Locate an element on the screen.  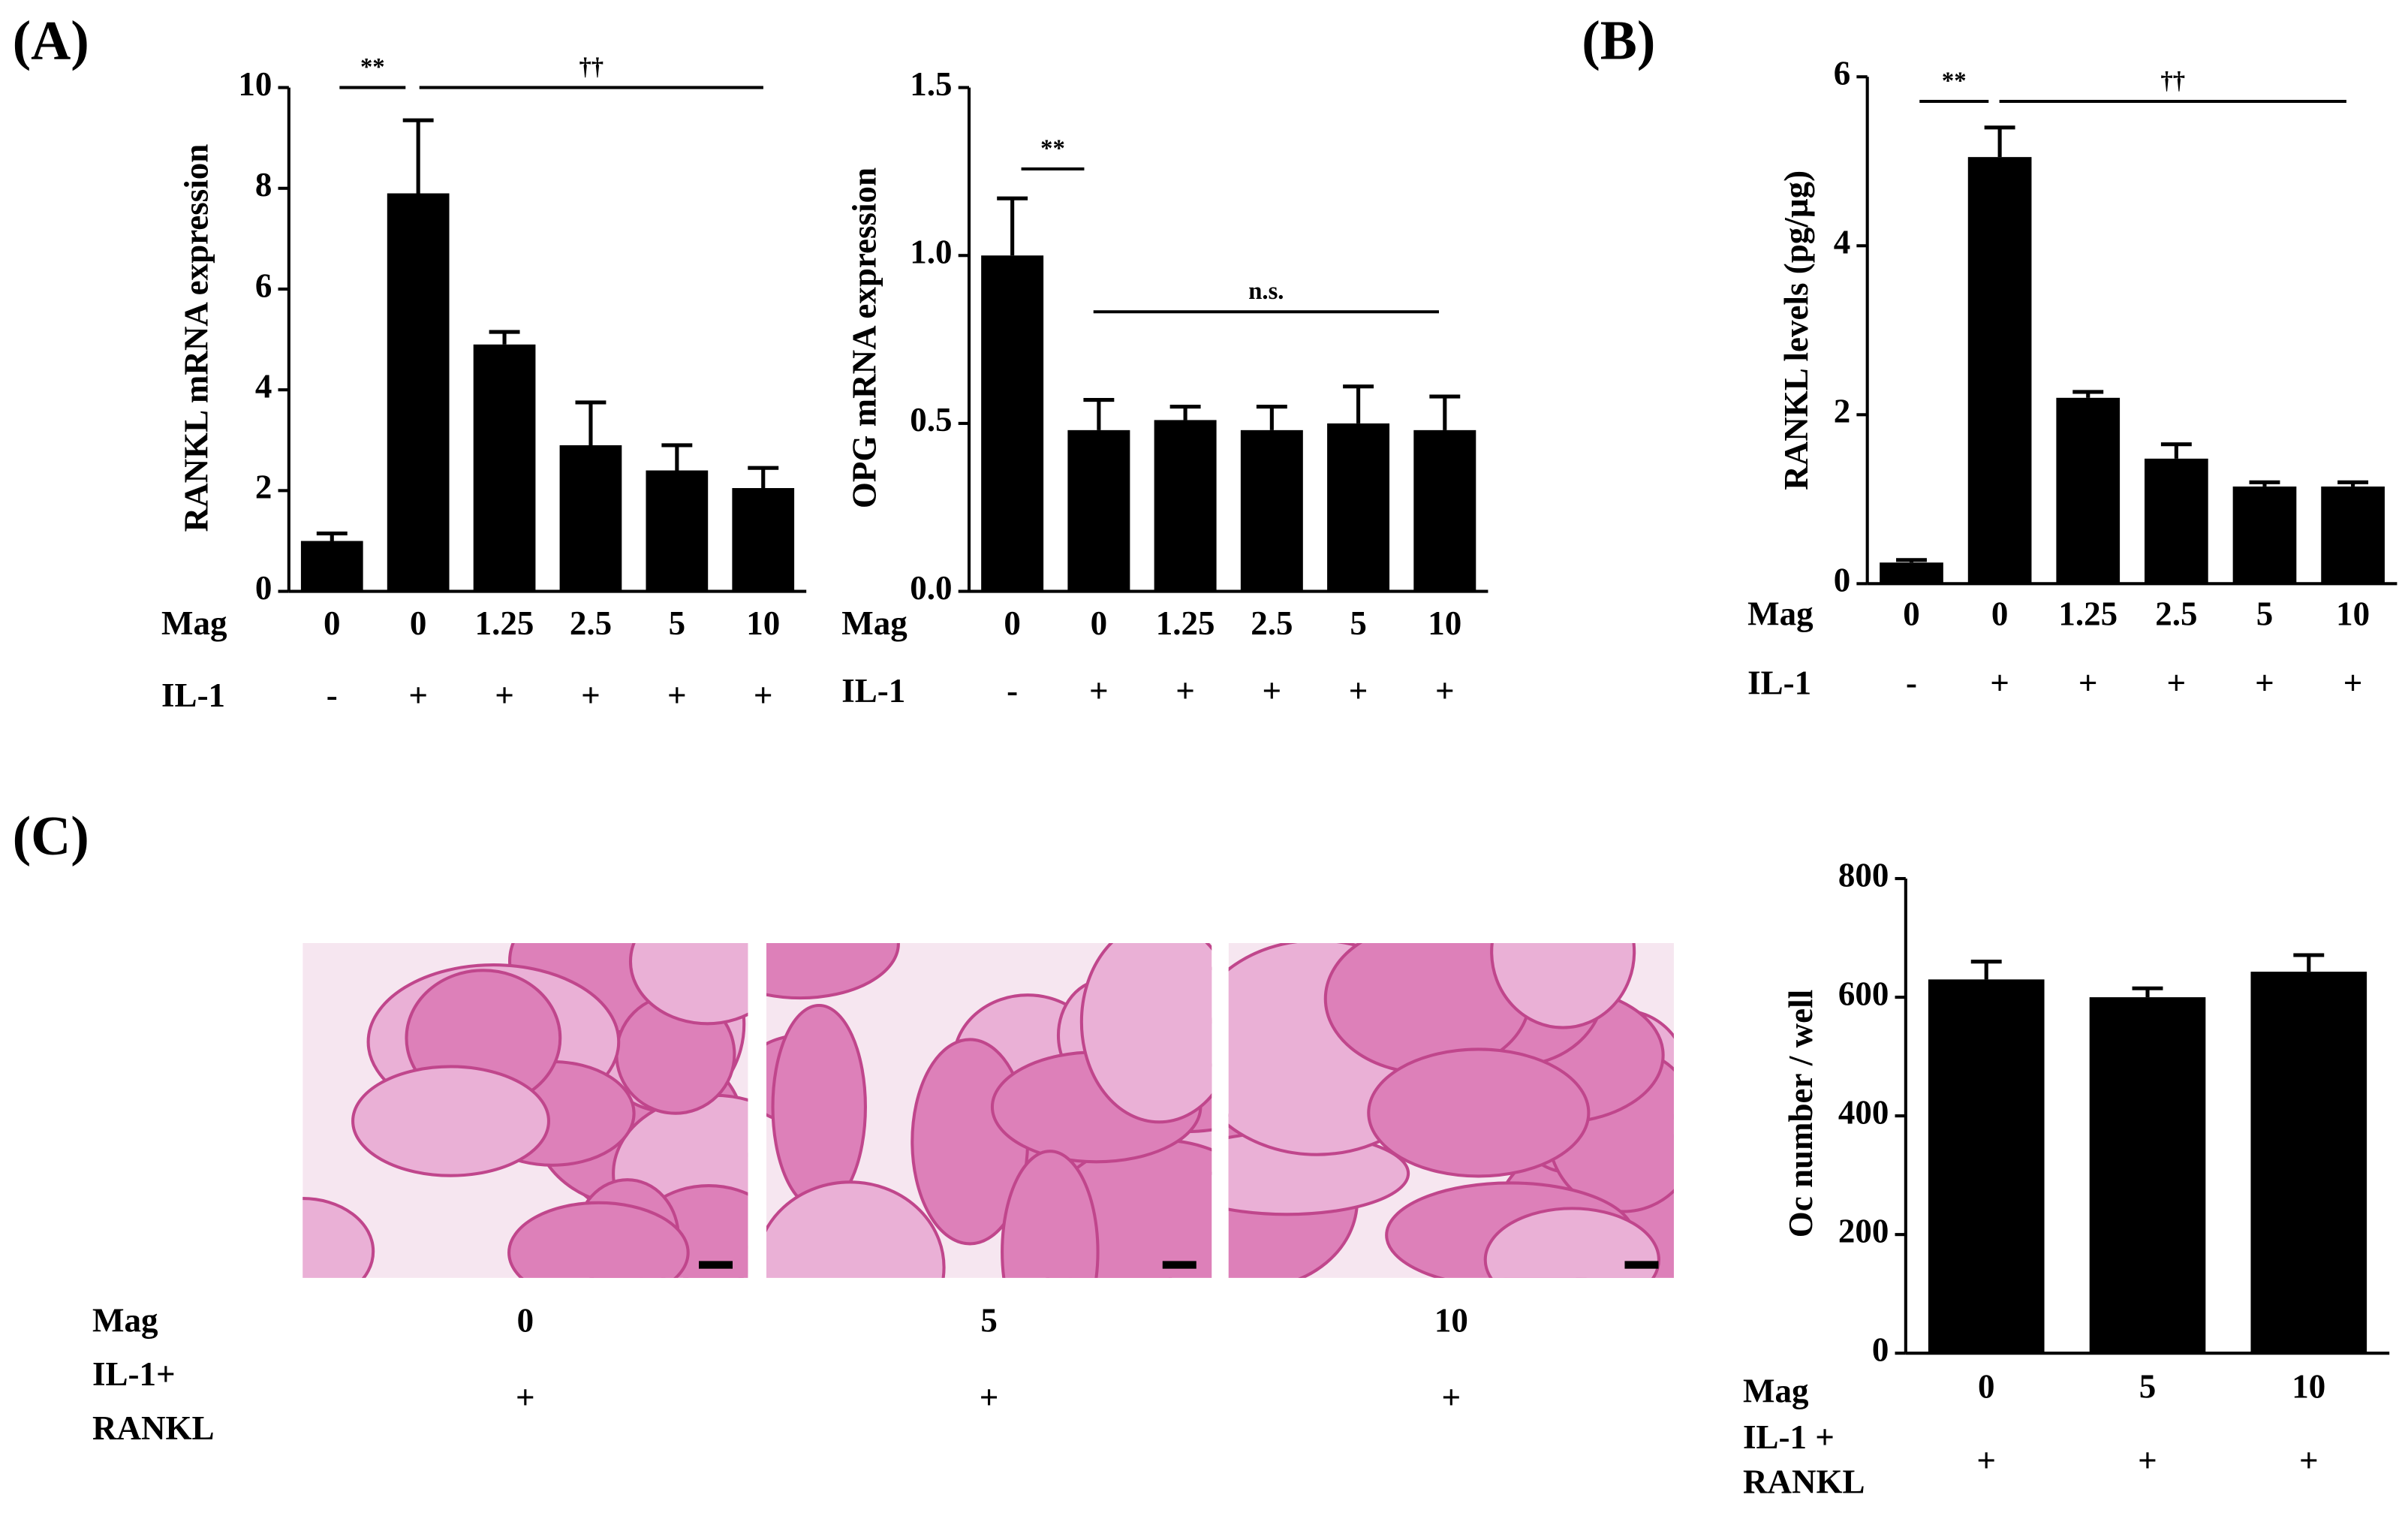
image-label: 10 is located at coordinates (1451, 1321).